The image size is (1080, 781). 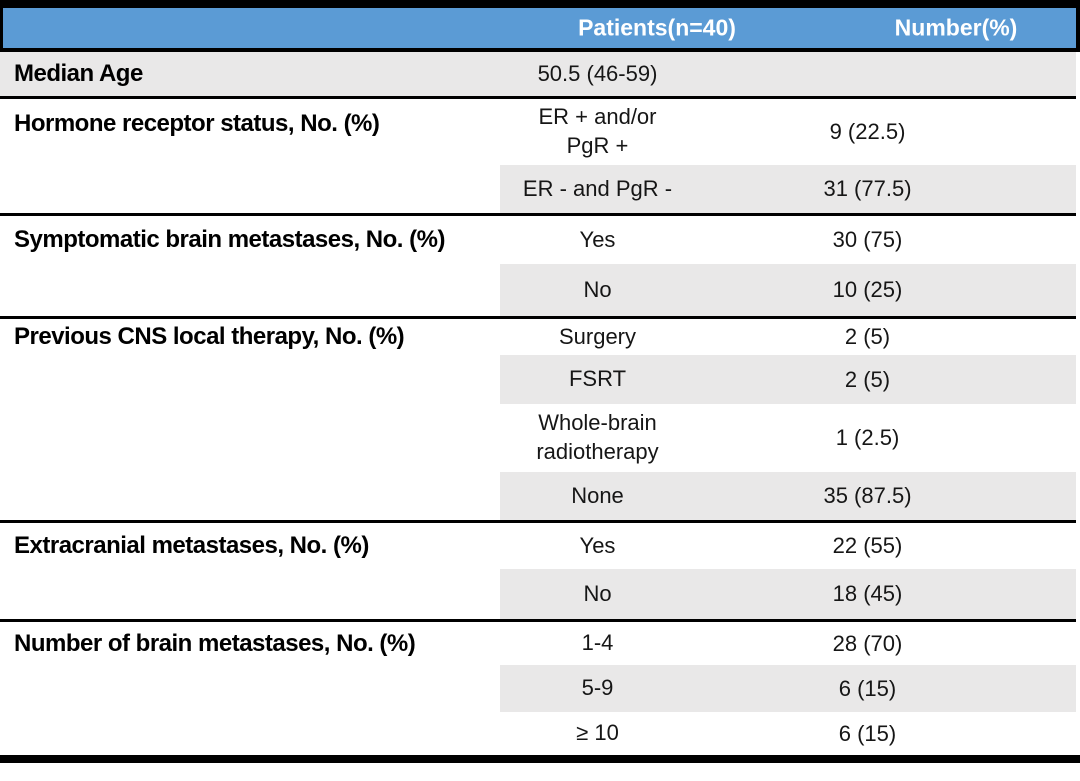 What do you see at coordinates (867, 239) in the screenshot?
I see `number-cell: 30 (75)` at bounding box center [867, 239].